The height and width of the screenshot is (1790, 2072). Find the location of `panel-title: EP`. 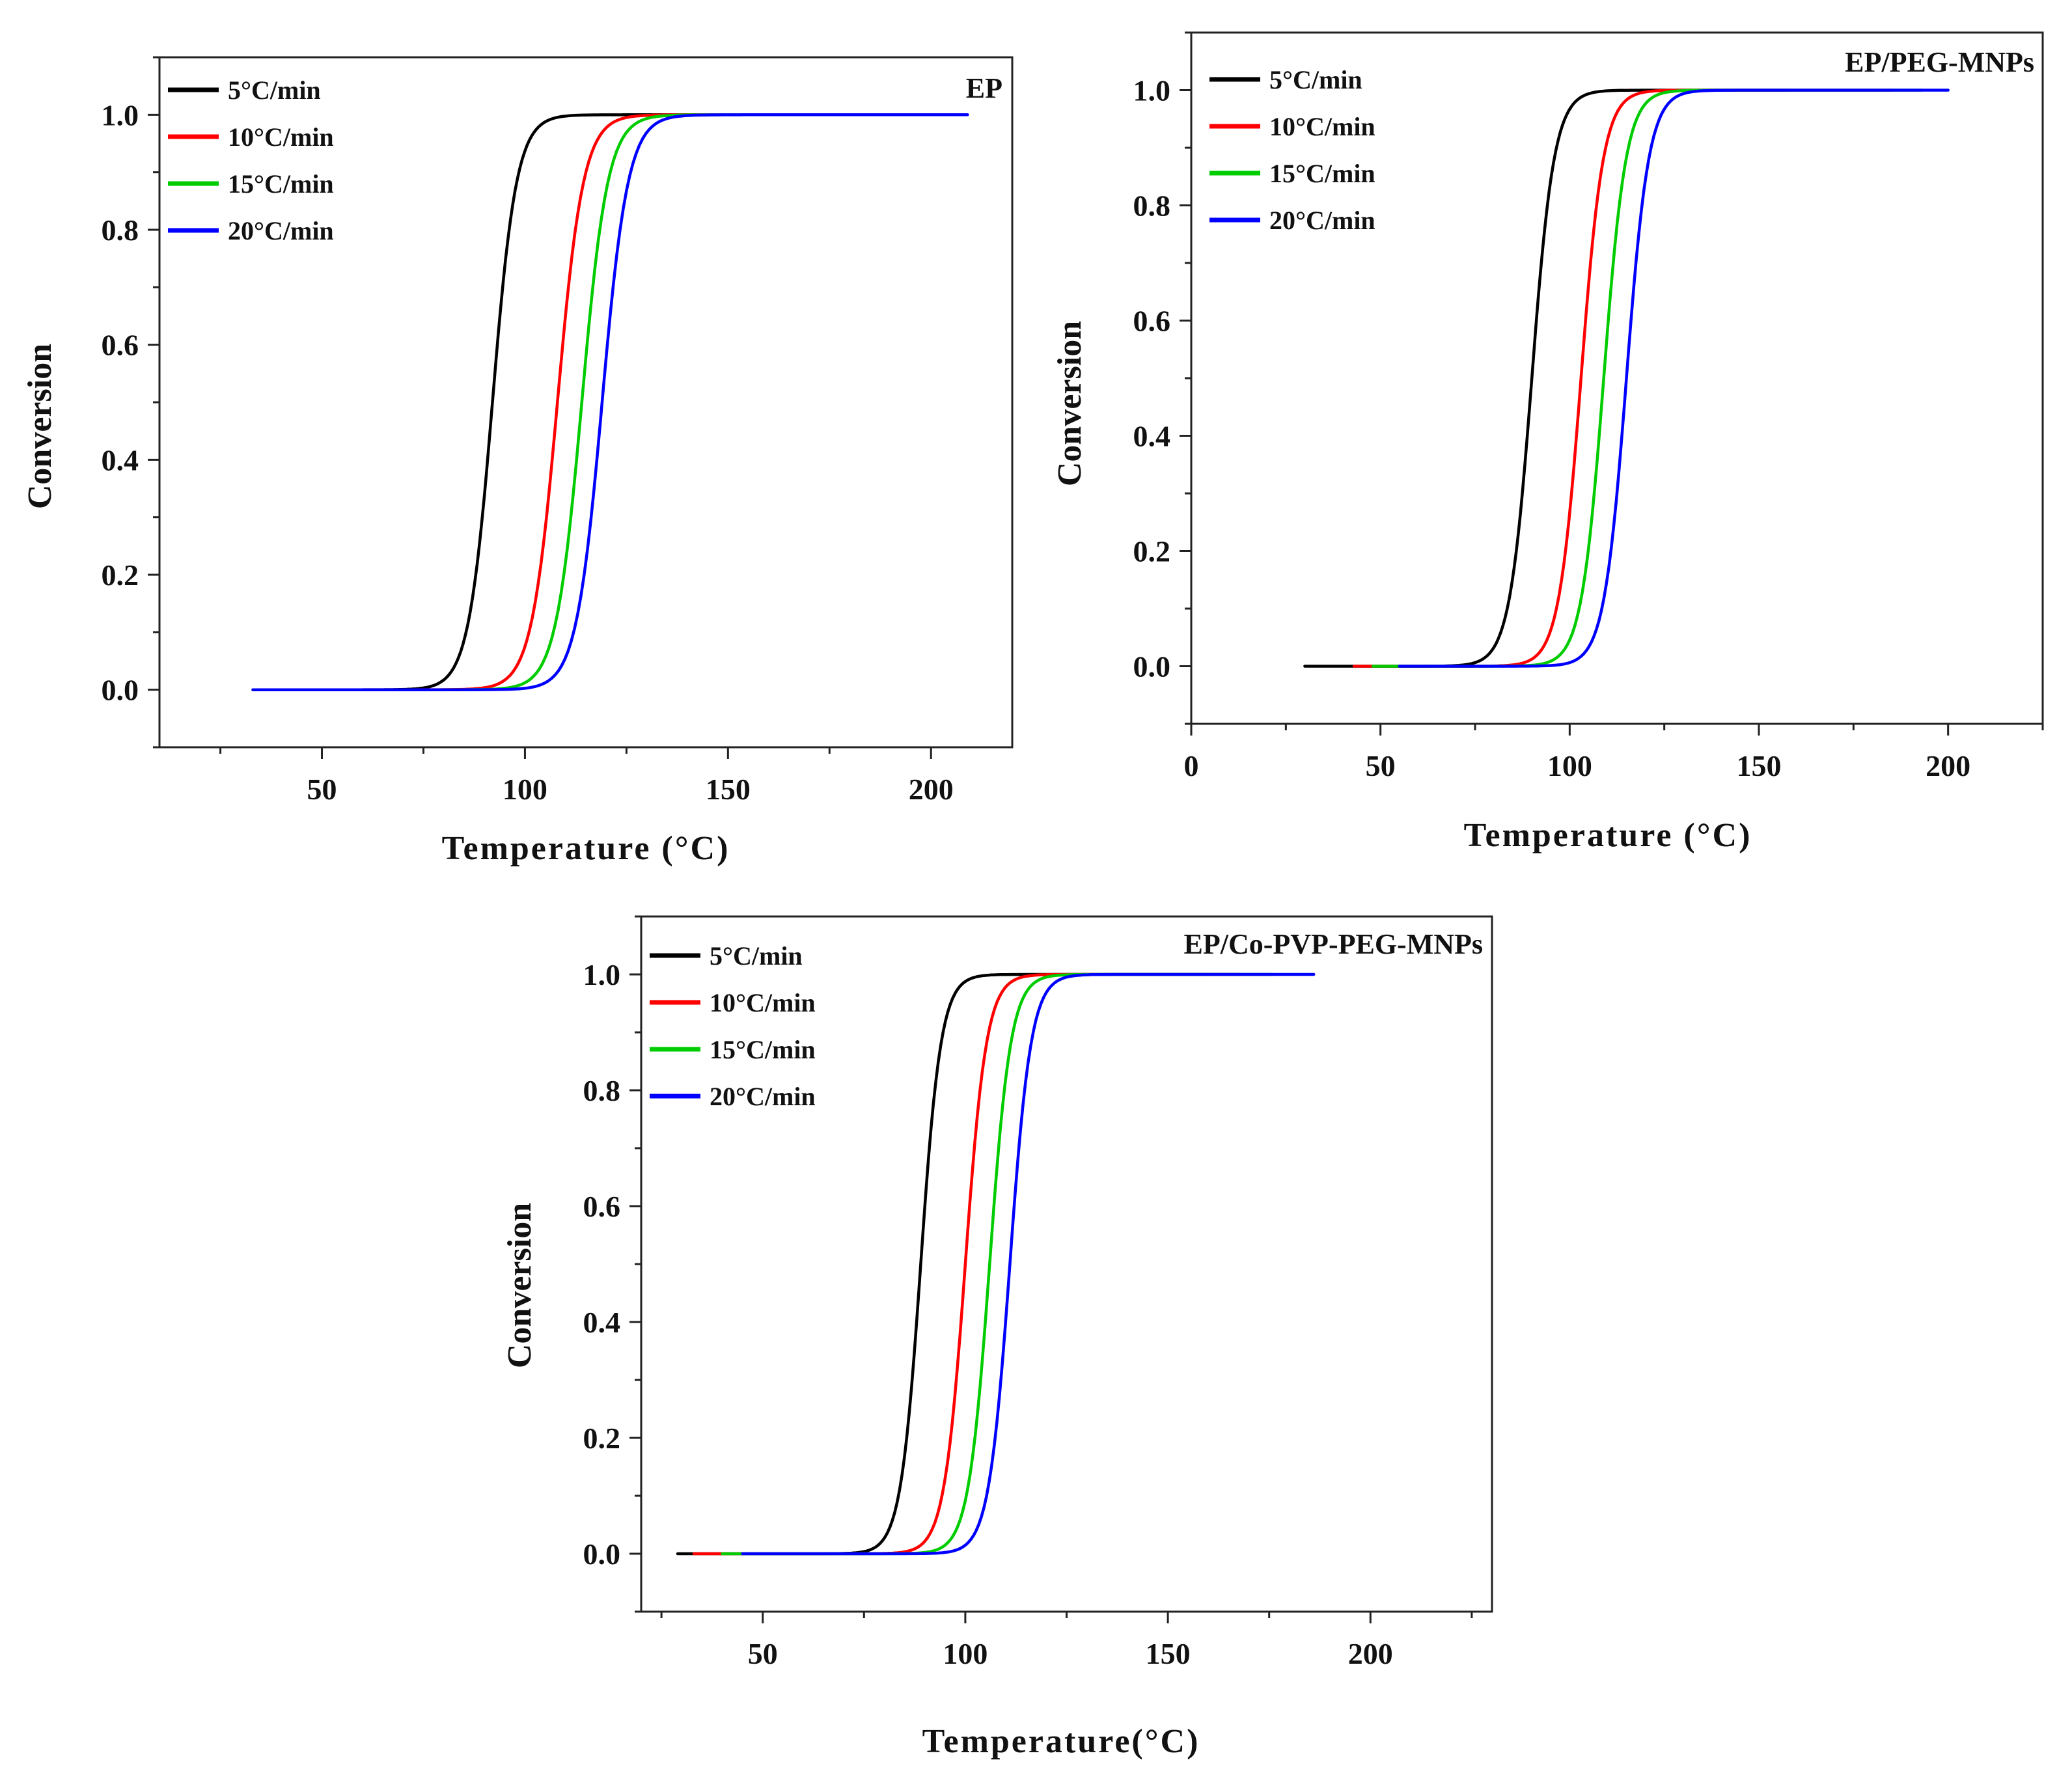

panel-title: EP is located at coordinates (984, 88).